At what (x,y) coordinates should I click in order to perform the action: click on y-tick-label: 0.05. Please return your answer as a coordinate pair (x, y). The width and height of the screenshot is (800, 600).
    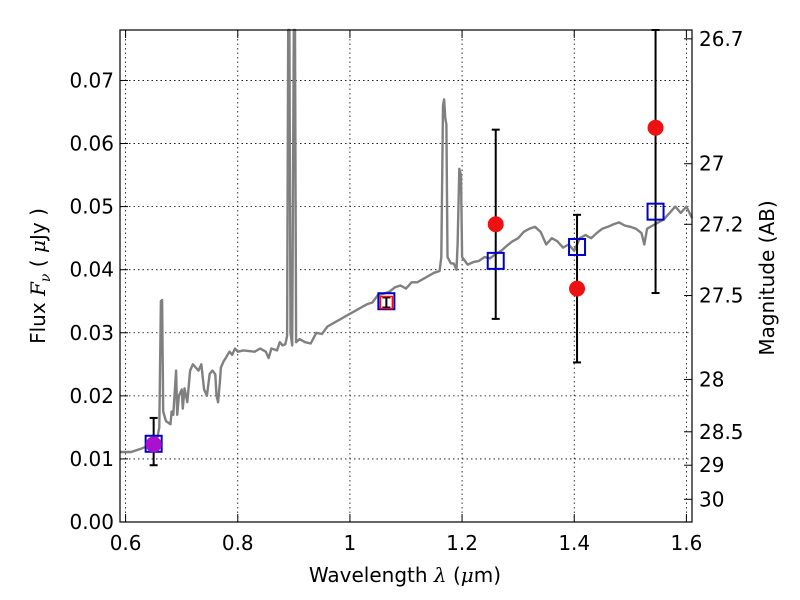
    Looking at the image, I should click on (91, 207).